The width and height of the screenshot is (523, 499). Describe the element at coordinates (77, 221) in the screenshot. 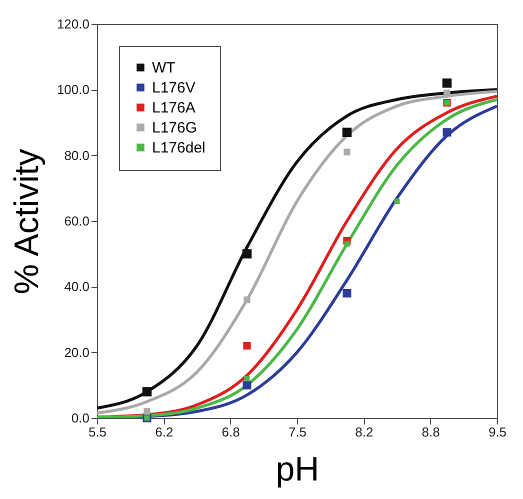

I see `y-tick-label: 60.0` at that location.